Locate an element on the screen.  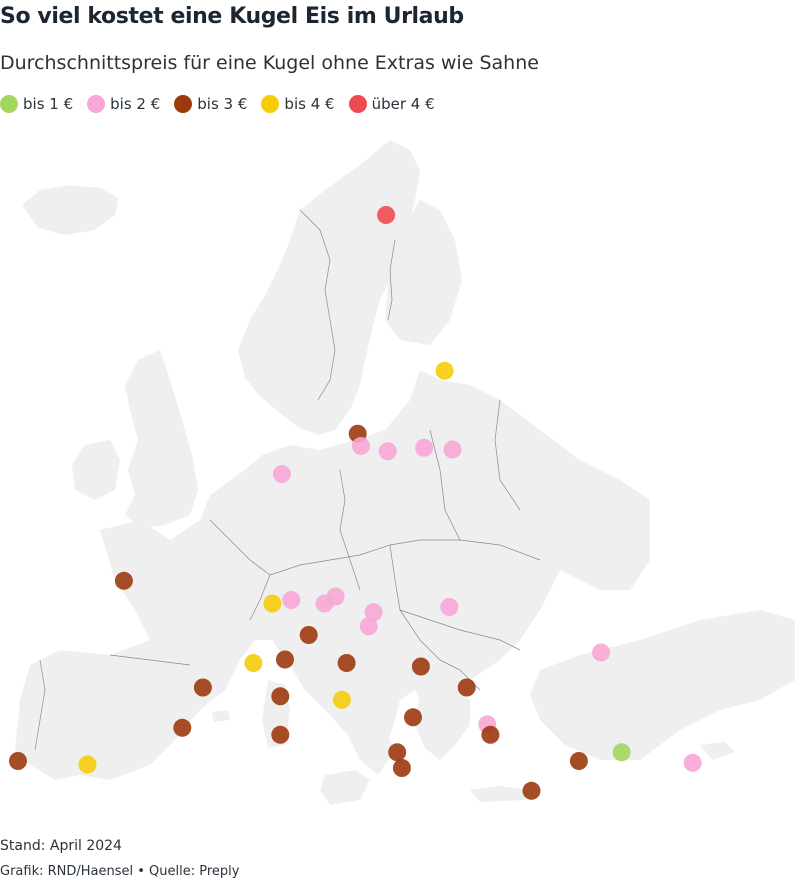
legend-item-ueber-4: über 4 € is located at coordinates (391, 104).